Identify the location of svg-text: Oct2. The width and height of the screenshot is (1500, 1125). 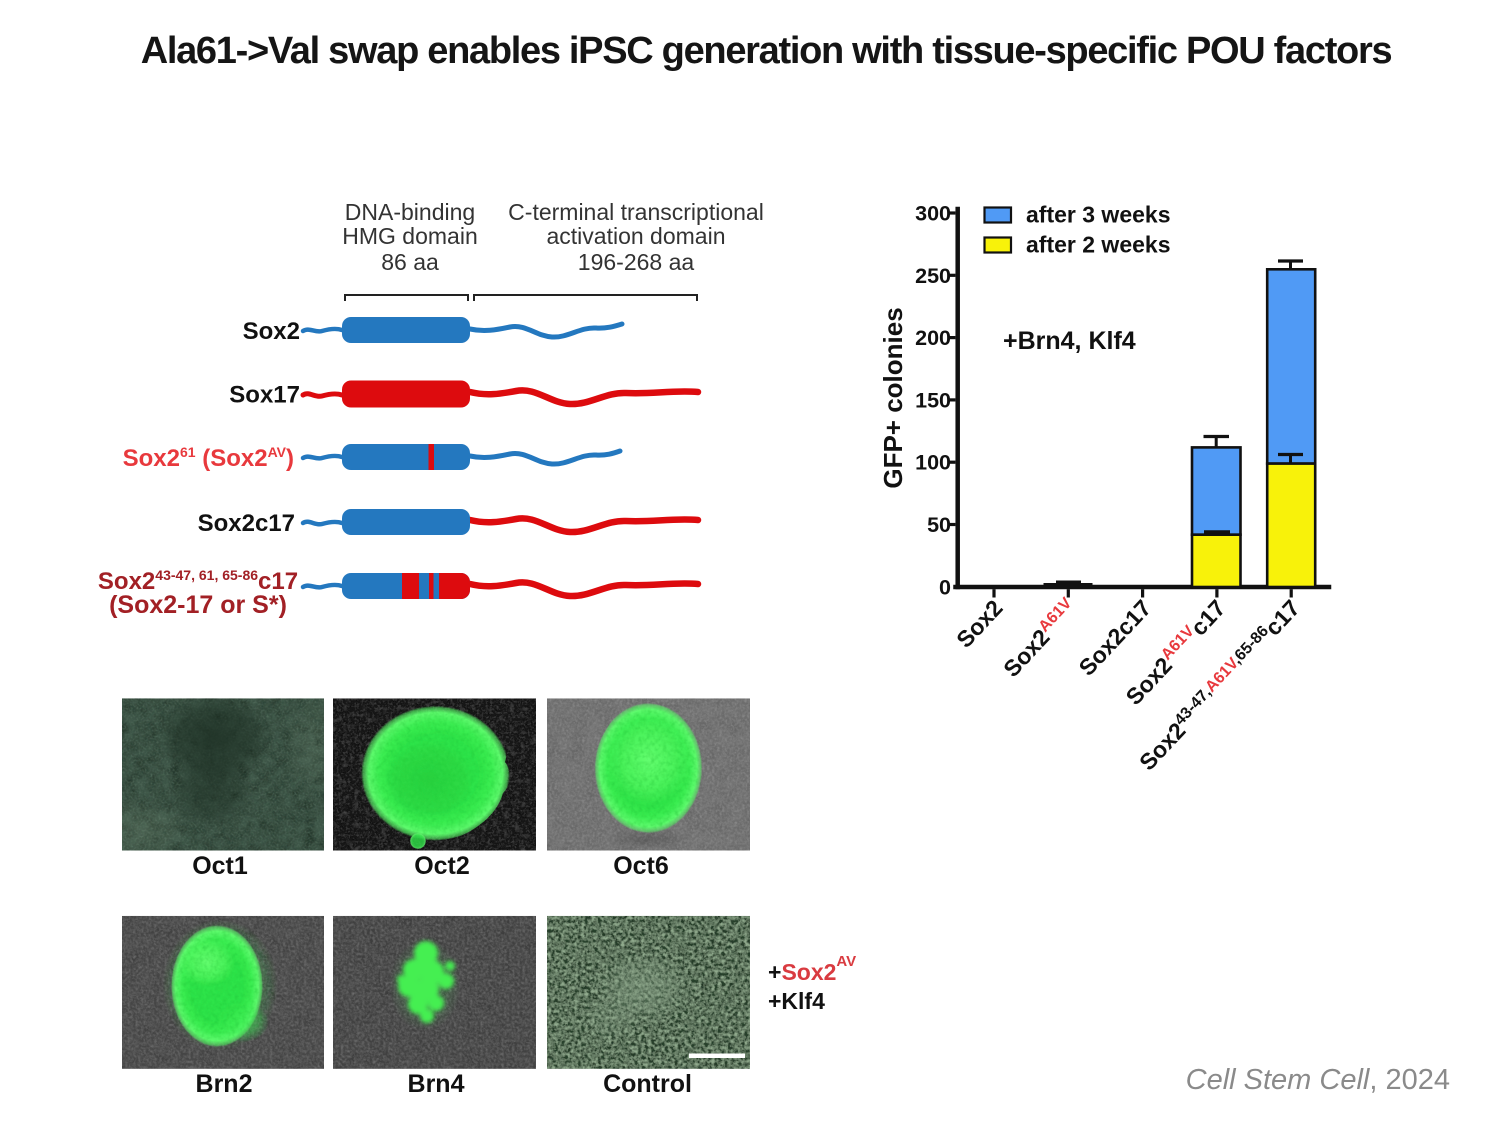
(442, 866).